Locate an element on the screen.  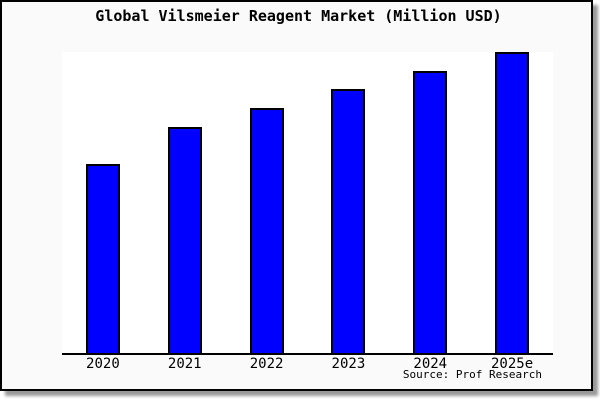
bar-2024 is located at coordinates (430, 212).